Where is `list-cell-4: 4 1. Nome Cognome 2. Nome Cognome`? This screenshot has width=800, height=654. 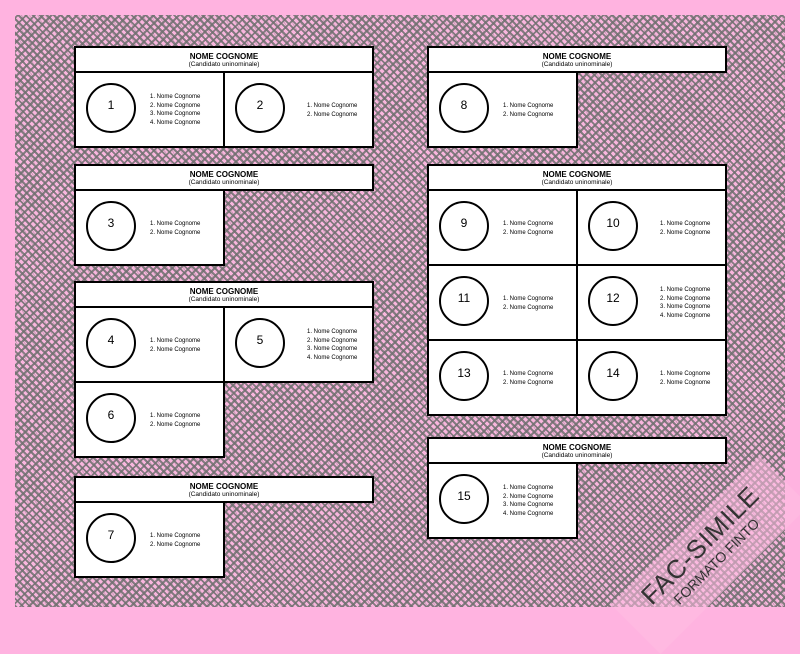
list-cell-4: 4 1. Nome Cognome 2. Nome Cognome is located at coordinates (149, 344).